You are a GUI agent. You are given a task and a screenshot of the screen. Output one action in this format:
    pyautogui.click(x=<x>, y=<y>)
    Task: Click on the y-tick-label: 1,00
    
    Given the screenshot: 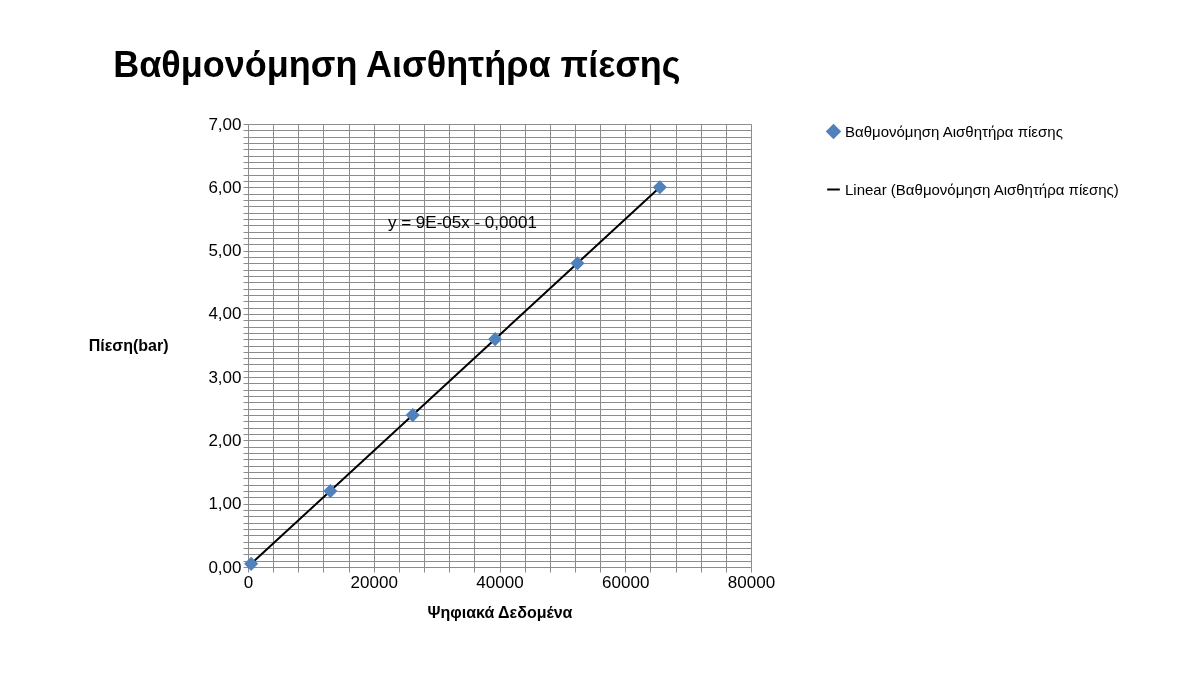 What is the action you would take?
    pyautogui.click(x=225, y=504)
    